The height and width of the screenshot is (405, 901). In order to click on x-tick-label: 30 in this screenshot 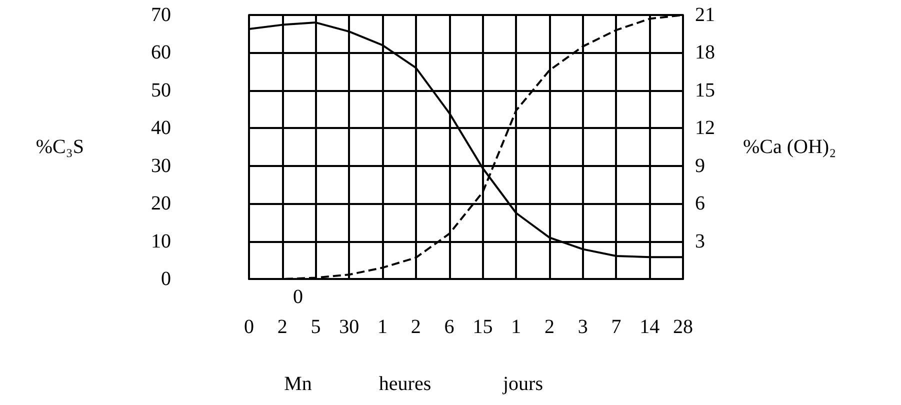, I will do `click(349, 327)`.